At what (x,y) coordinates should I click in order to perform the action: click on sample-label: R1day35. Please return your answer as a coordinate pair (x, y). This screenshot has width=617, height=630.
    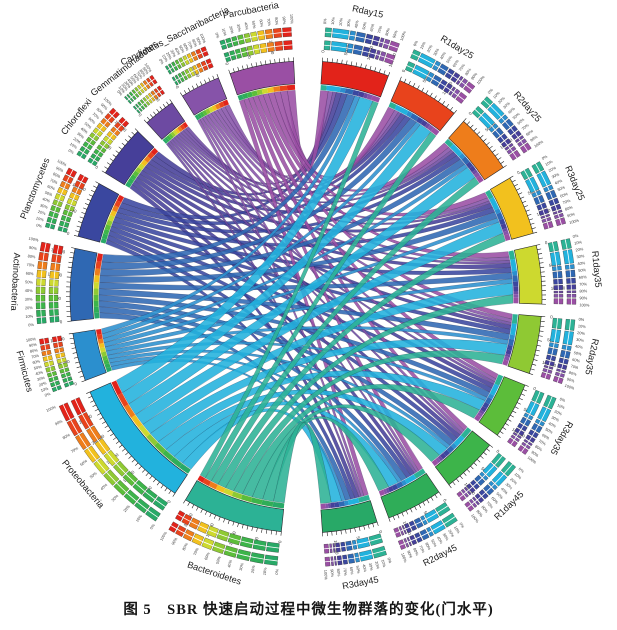
    Looking at the image, I should click on (596, 269).